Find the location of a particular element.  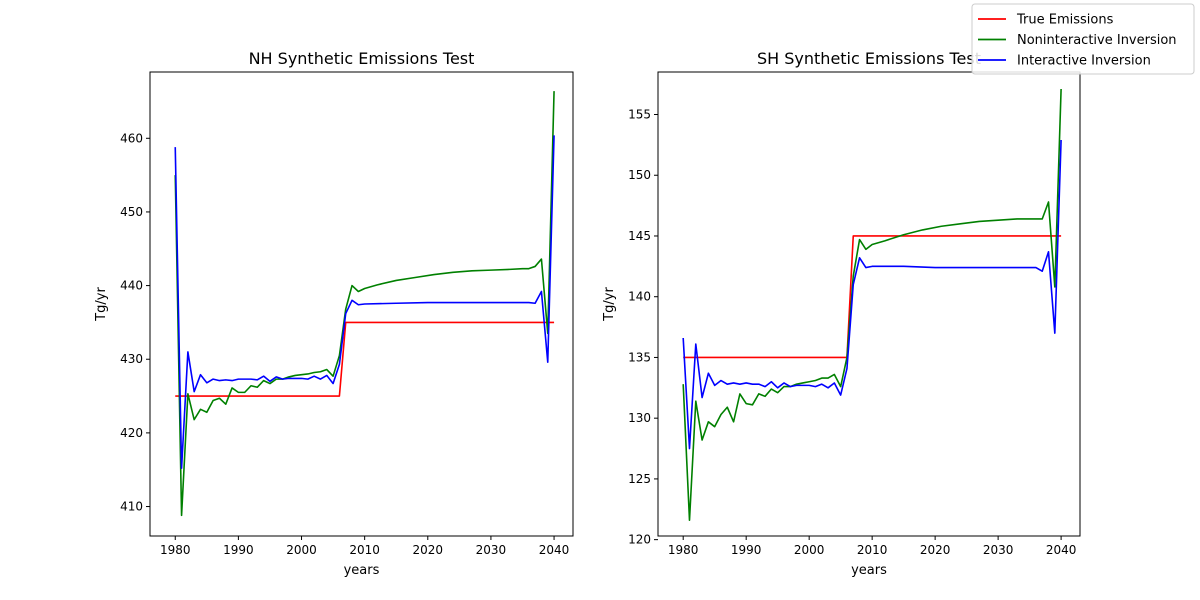

y-tick-label: 430 is located at coordinates (131, 359).